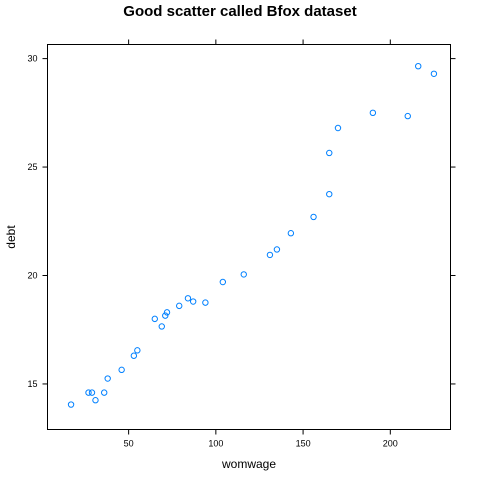  I want to click on y-axis-label: debt, so click(11, 237).